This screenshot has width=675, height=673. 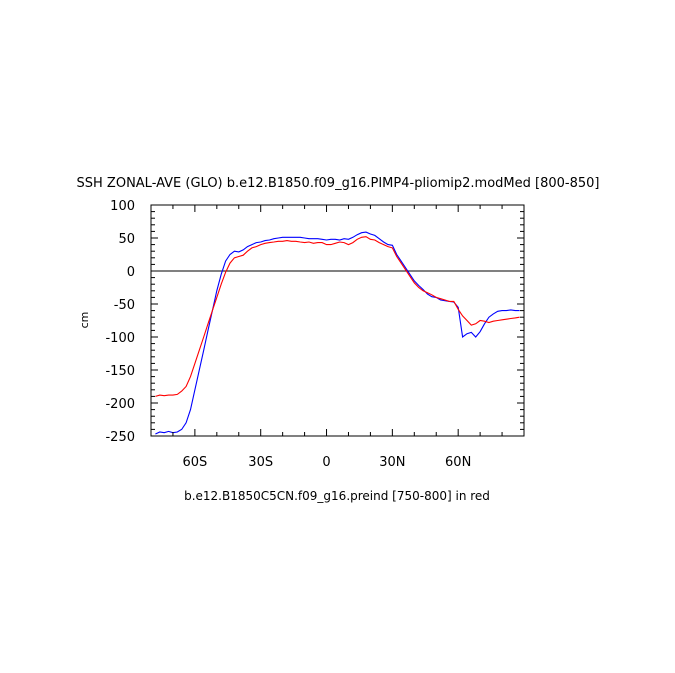 What do you see at coordinates (120, 371) in the screenshot?
I see `y-tick-label: -150` at bounding box center [120, 371].